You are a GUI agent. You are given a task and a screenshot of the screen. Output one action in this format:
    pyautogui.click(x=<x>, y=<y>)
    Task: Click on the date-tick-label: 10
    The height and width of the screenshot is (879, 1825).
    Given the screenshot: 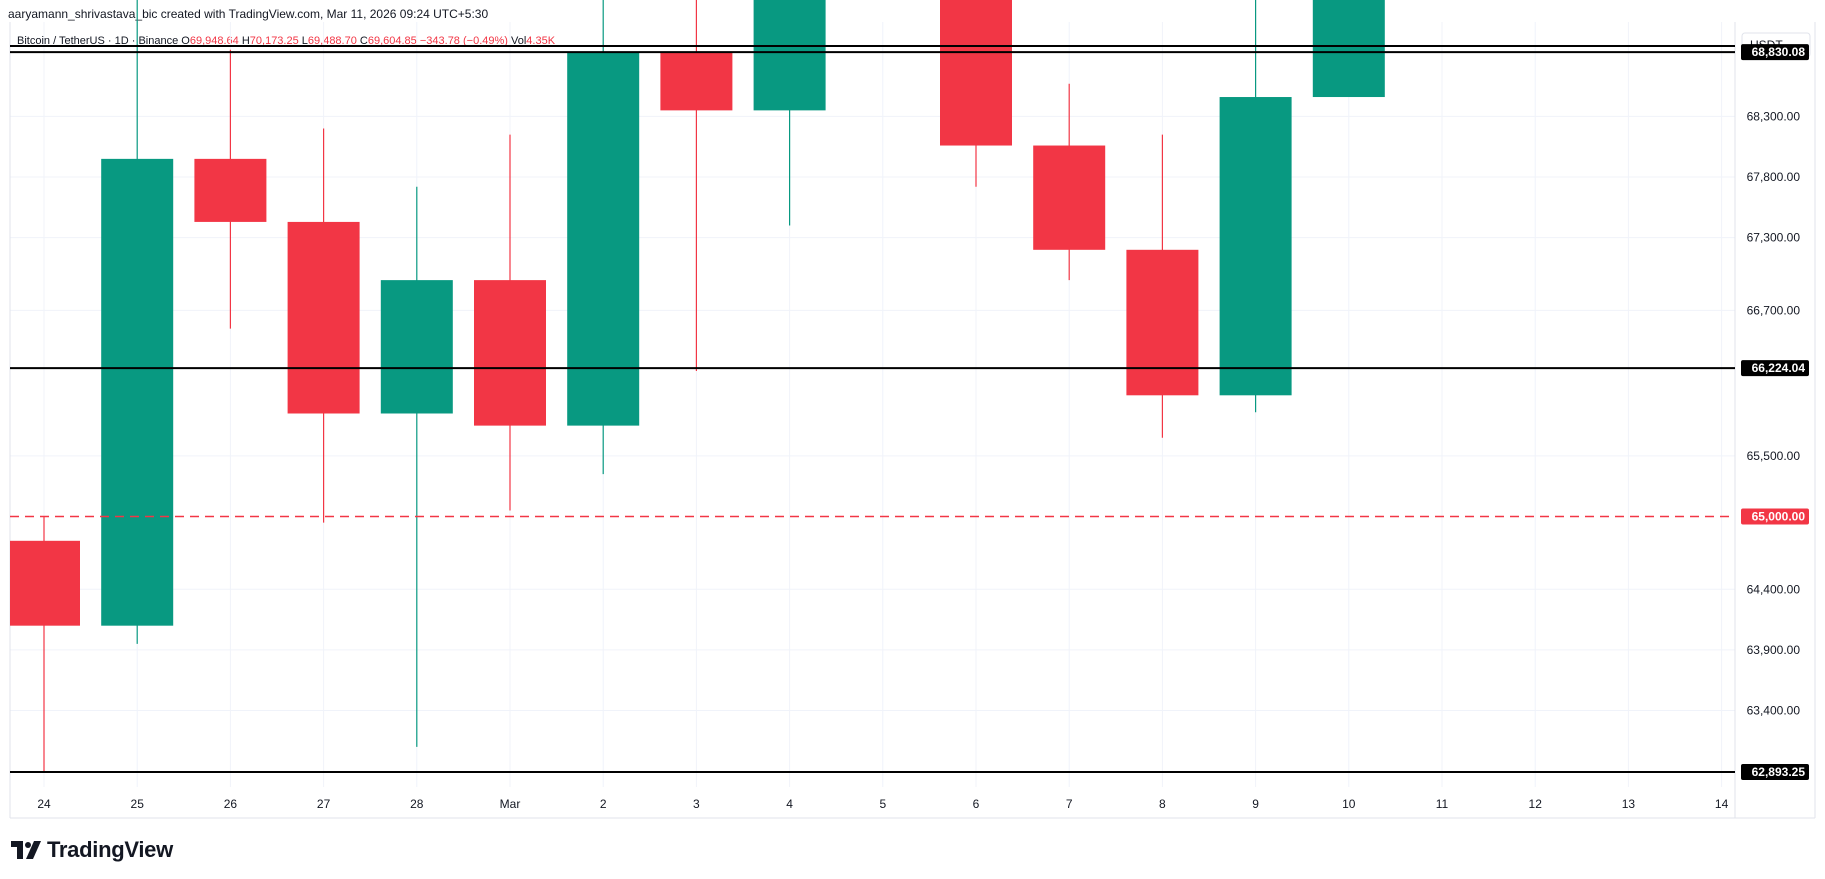 What is the action you would take?
    pyautogui.click(x=1349, y=804)
    